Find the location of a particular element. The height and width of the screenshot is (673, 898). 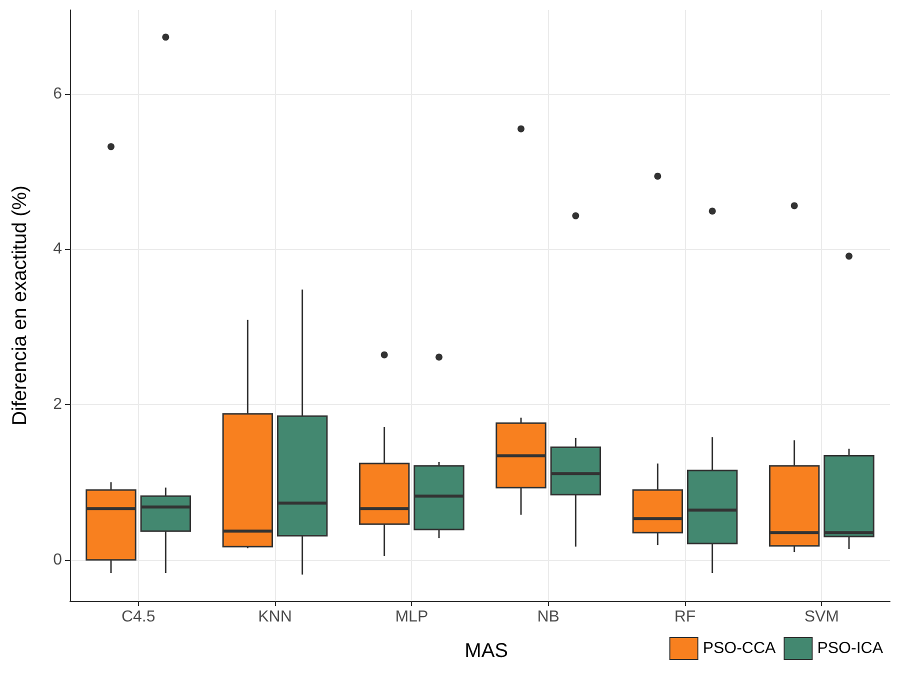

legend-title: MAS is located at coordinates (486, 651).